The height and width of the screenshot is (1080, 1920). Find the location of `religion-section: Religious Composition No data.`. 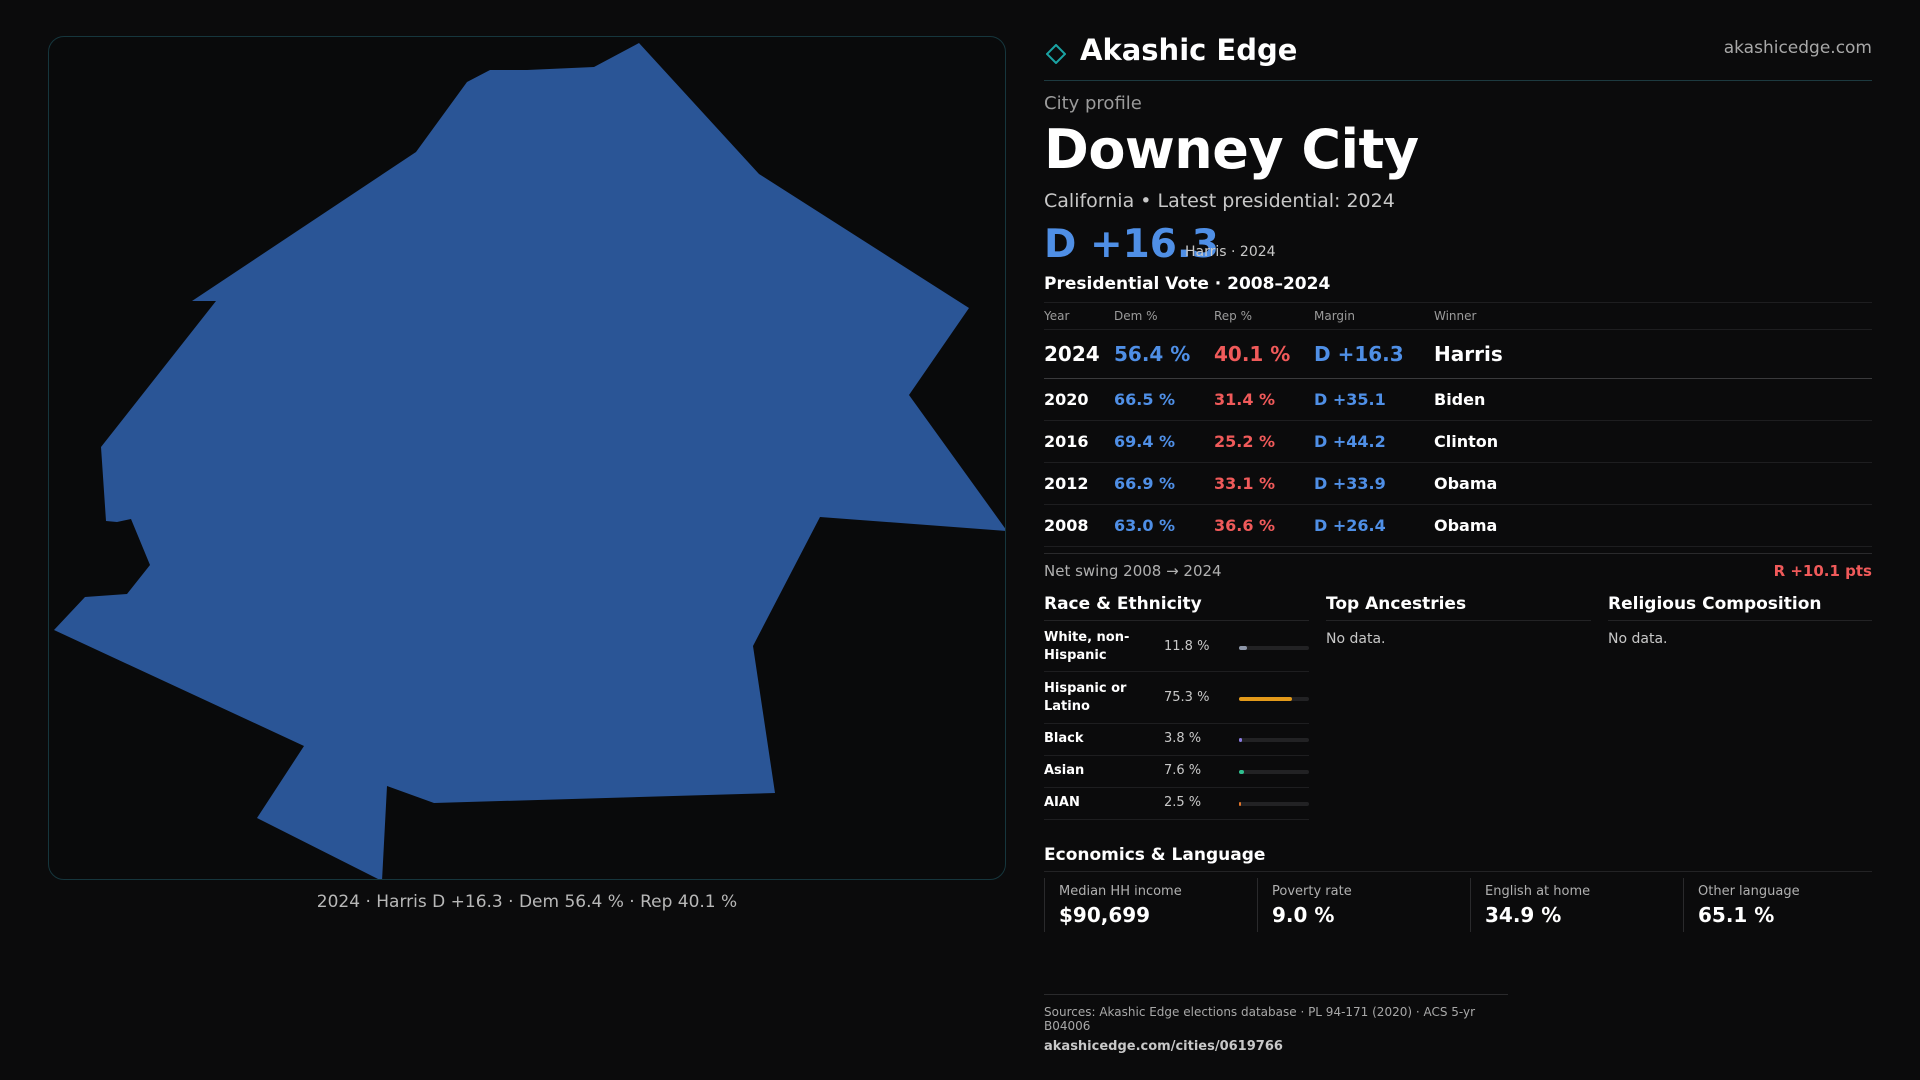

religion-section: Religious Composition No data. is located at coordinates (1740, 617).